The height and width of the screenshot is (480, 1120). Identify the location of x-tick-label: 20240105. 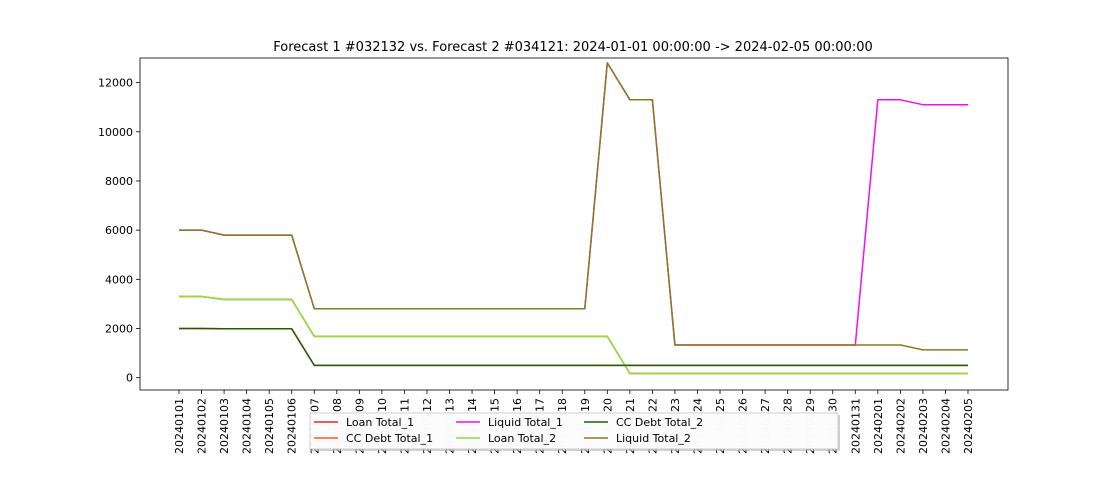
(269, 426).